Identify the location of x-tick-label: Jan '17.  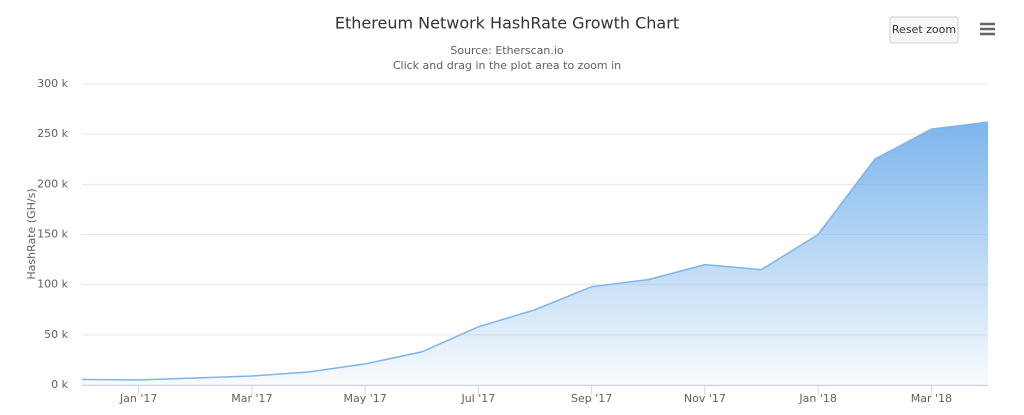
(138, 398).